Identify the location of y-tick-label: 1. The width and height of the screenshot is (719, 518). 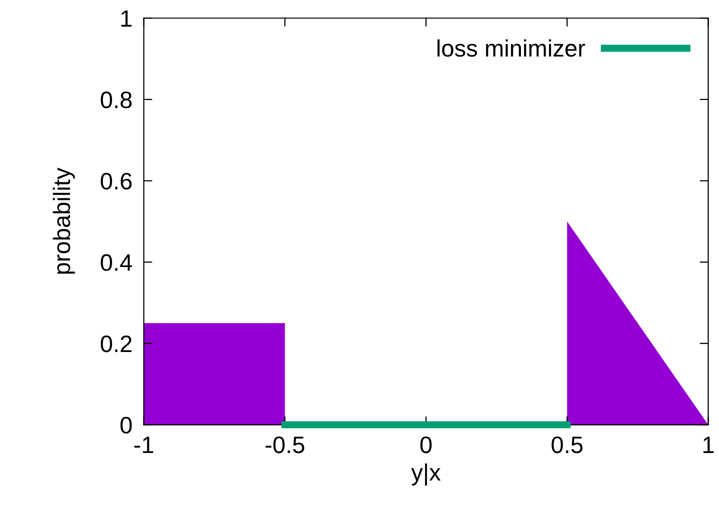
(126, 18).